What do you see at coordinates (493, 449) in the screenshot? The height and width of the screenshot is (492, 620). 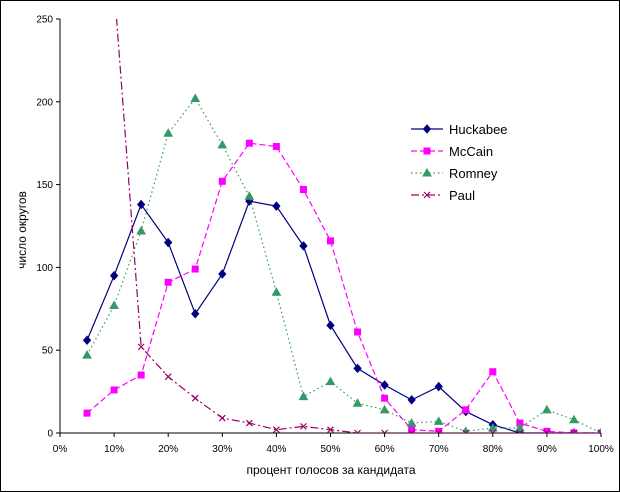 I see `x-tick-label: 80%` at bounding box center [493, 449].